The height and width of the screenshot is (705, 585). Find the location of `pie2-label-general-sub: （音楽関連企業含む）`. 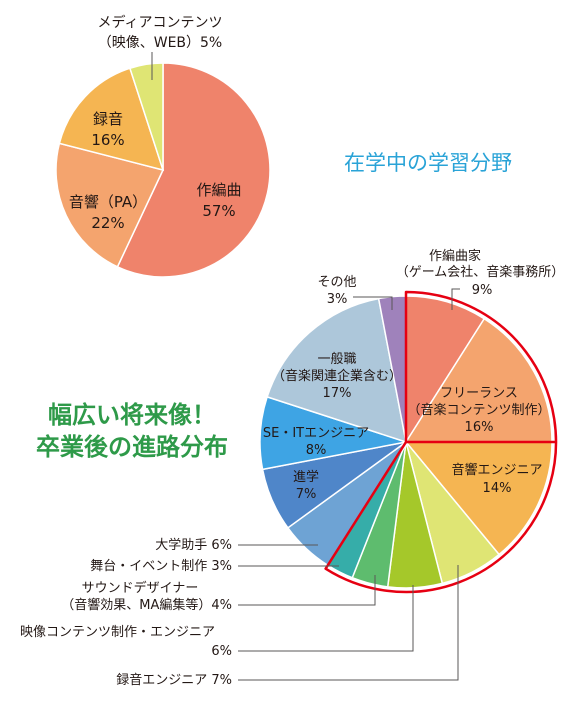

pie2-label-general-sub: （音楽関連企業含む） is located at coordinates (337, 376).